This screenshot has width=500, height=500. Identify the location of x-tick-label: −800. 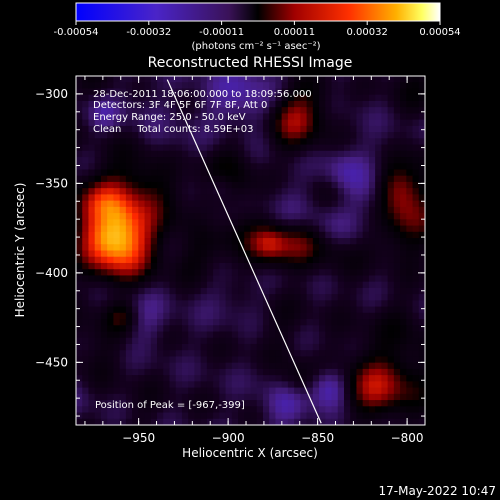
(407, 438).